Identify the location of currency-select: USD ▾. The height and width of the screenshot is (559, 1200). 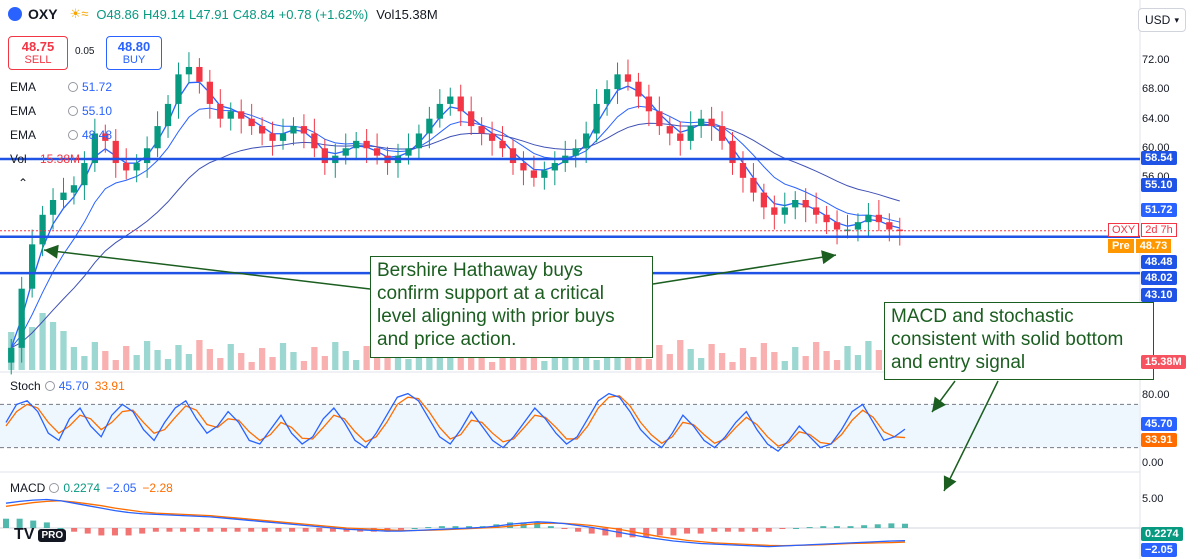
(1162, 20).